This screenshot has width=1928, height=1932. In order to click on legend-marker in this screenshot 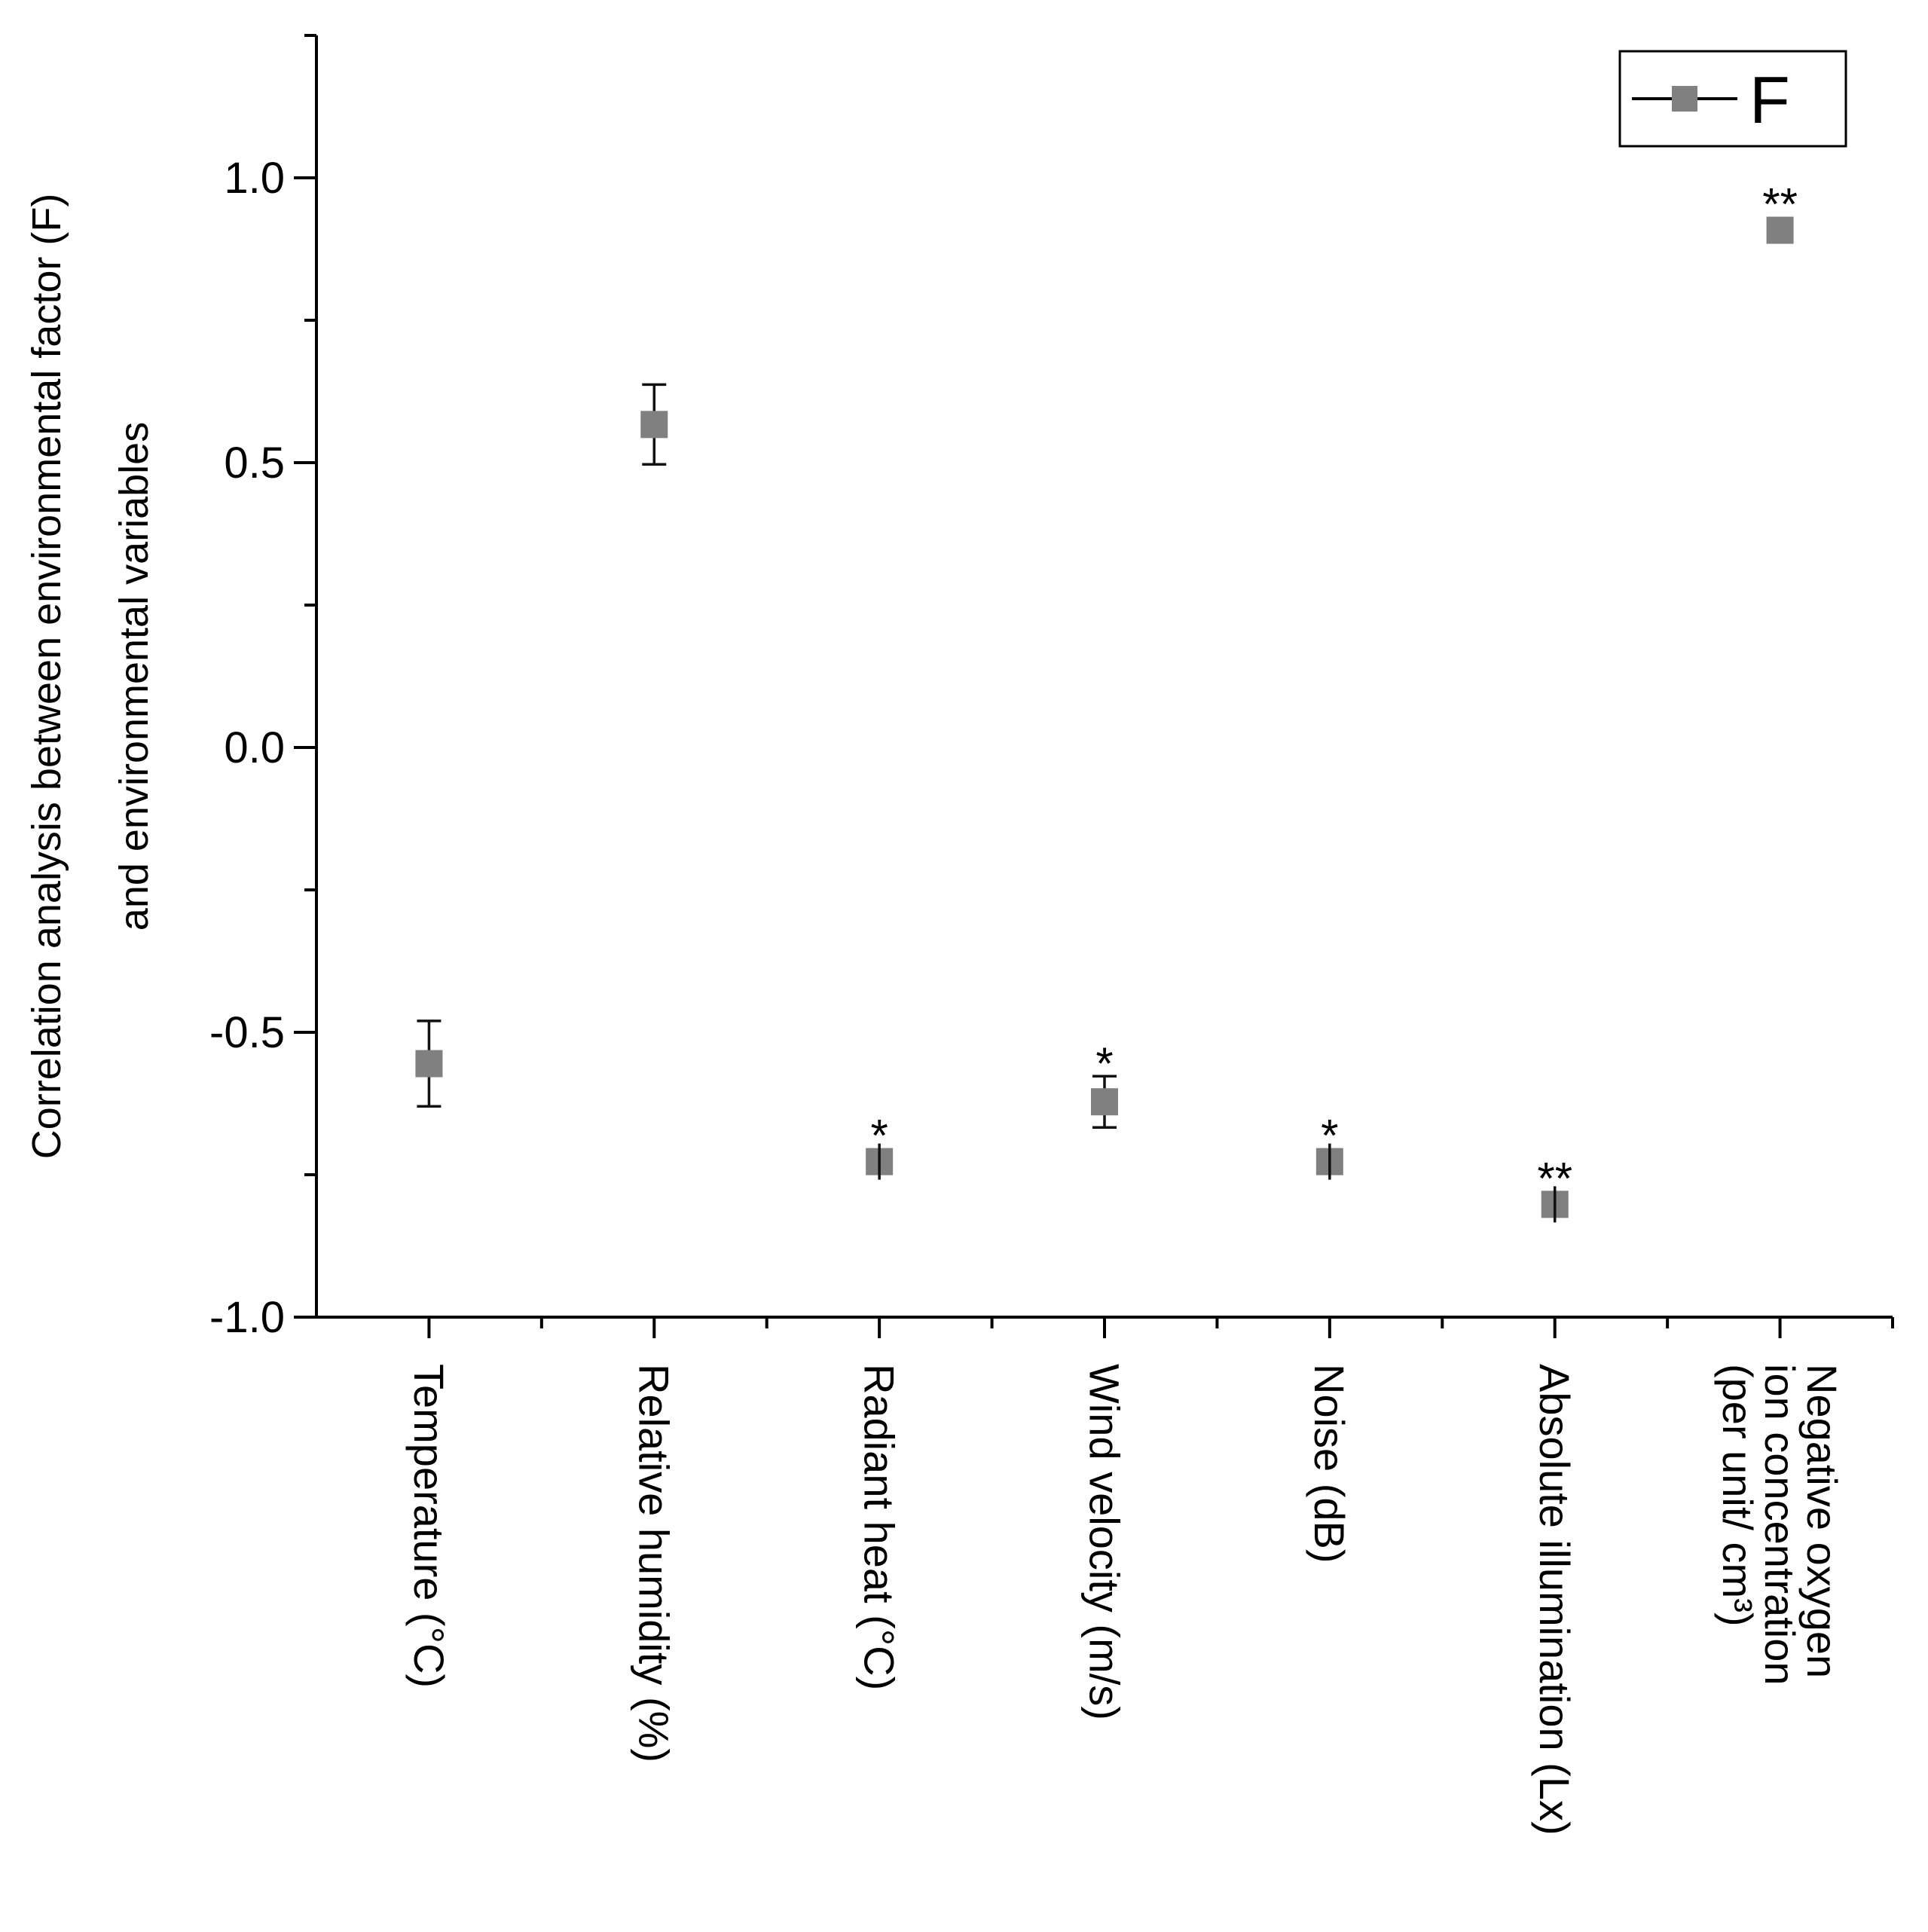, I will do `click(1684, 99)`.